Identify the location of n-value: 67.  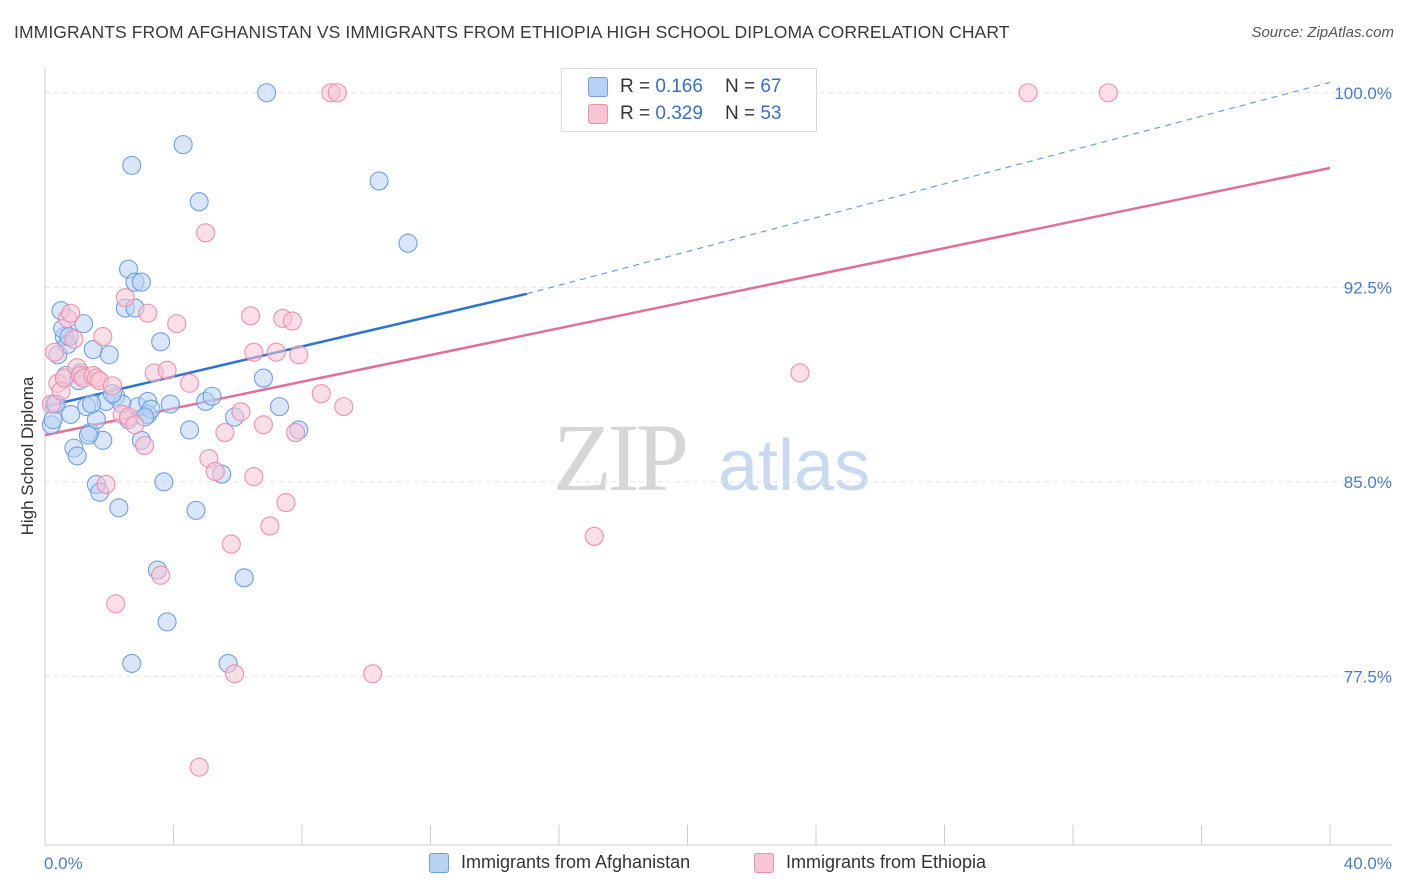
(771, 86).